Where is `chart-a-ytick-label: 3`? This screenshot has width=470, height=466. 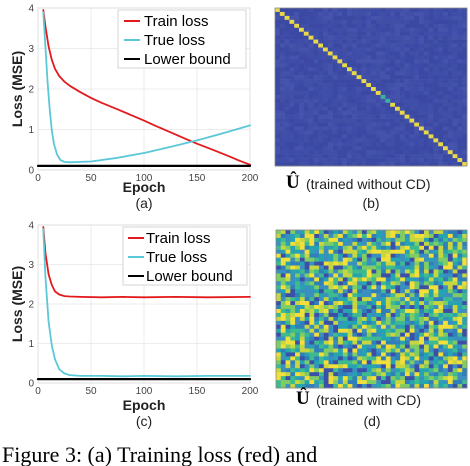 chart-a-ytick-label: 3 is located at coordinates (31, 49).